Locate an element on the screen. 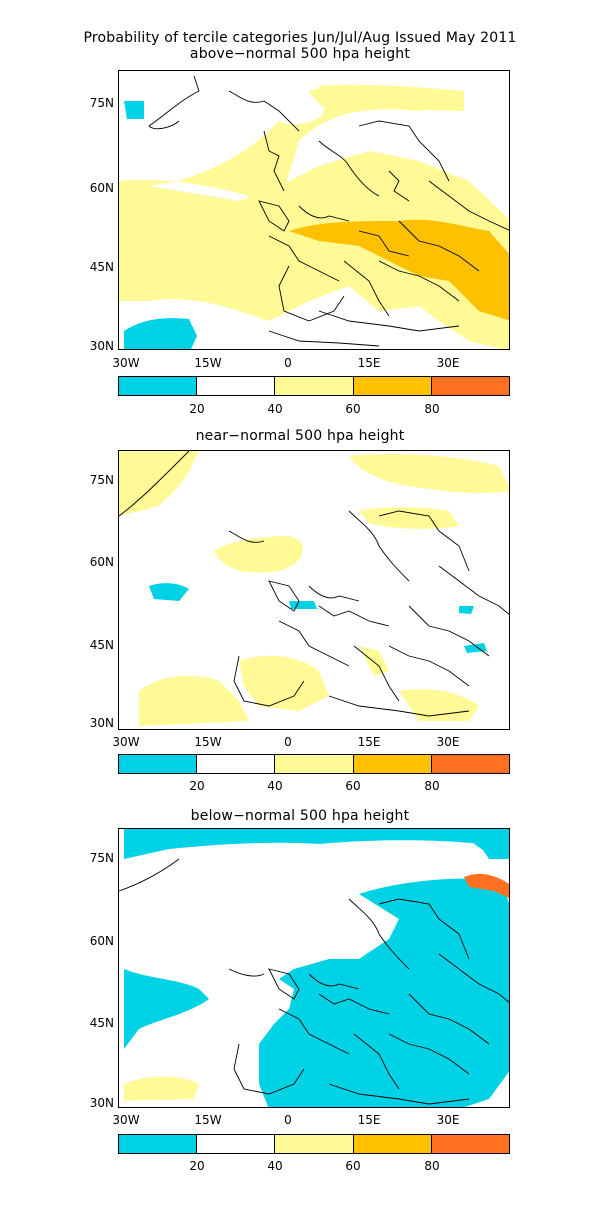  shade-orange is located at coordinates (486, 886).